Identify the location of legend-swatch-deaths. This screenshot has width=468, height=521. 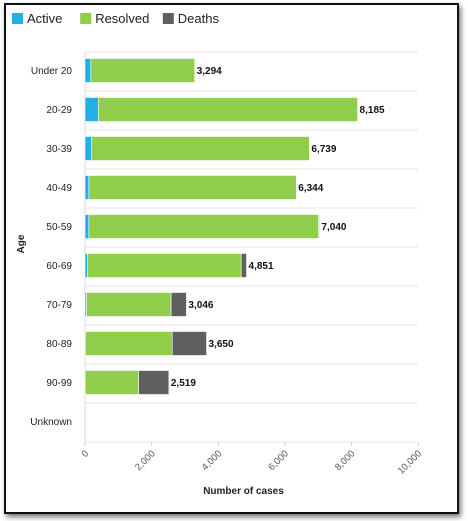
(168, 18).